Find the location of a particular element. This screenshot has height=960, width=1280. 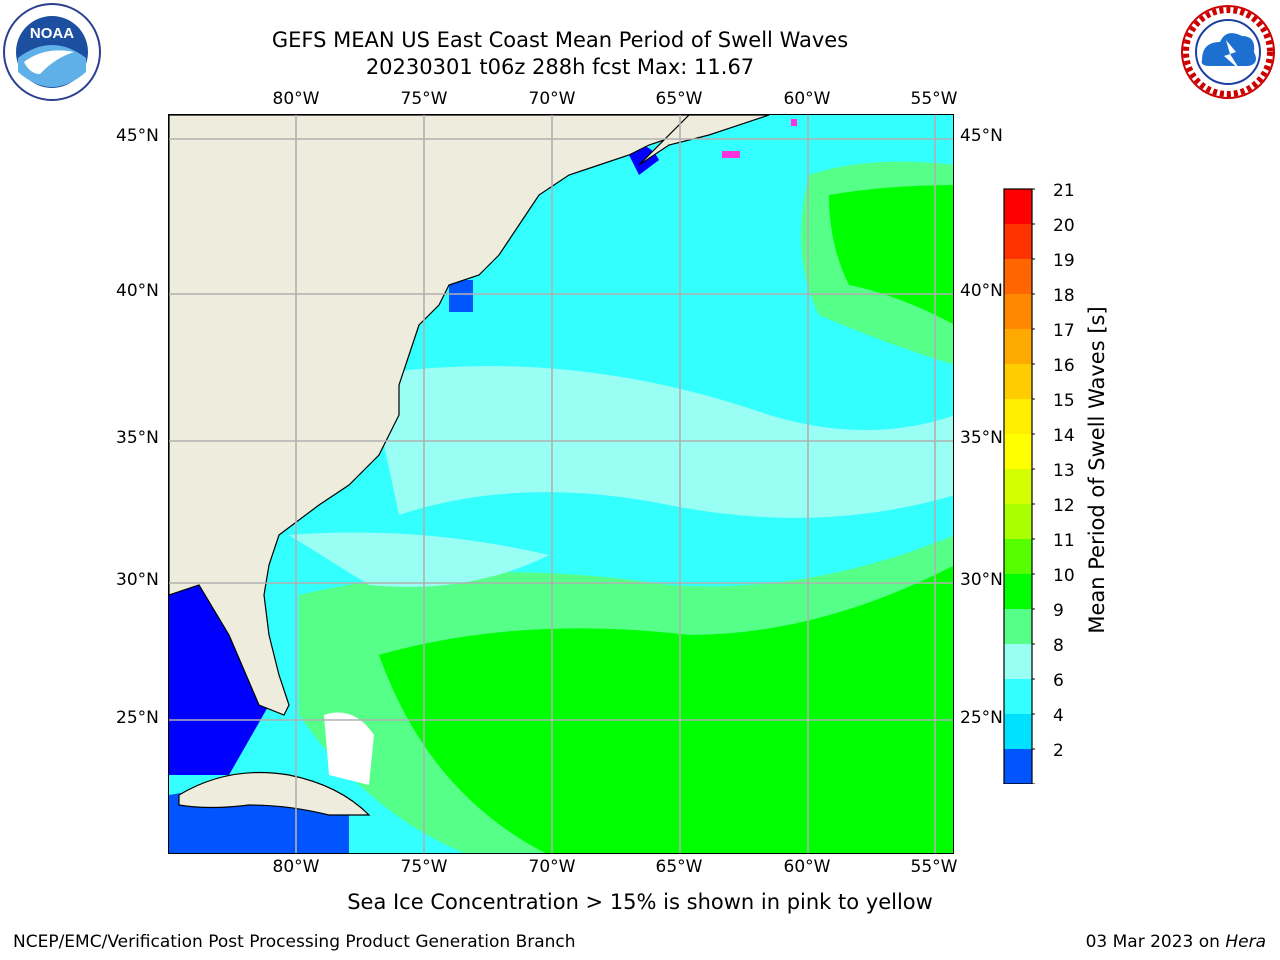

colorbar-tick-21: 21 is located at coordinates (1064, 191).